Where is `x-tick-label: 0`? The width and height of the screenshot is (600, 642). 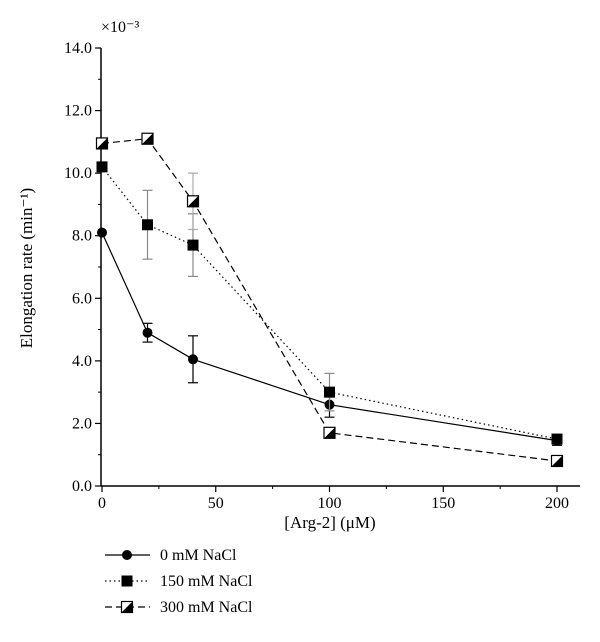
x-tick-label: 0 is located at coordinates (102, 503).